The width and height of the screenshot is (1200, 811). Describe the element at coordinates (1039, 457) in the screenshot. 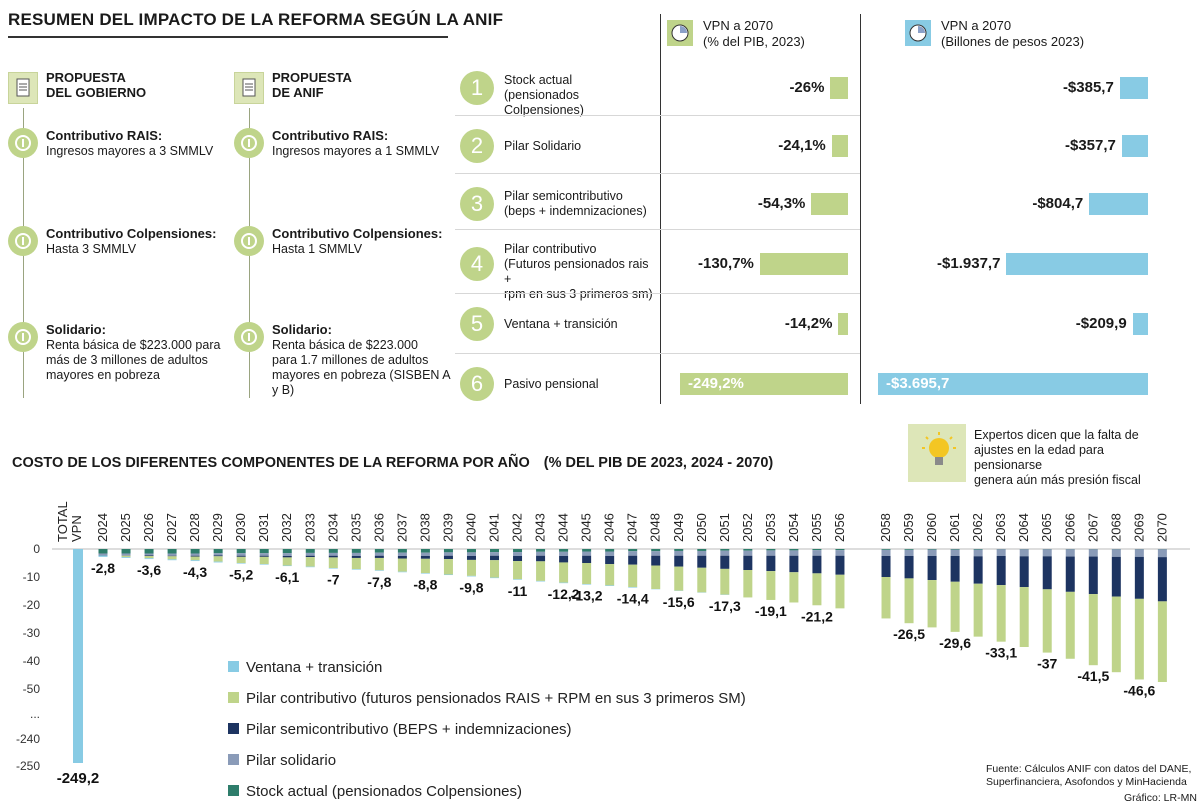

I see `note-text-line-1: ajustes en la edad para pensionarse` at that location.